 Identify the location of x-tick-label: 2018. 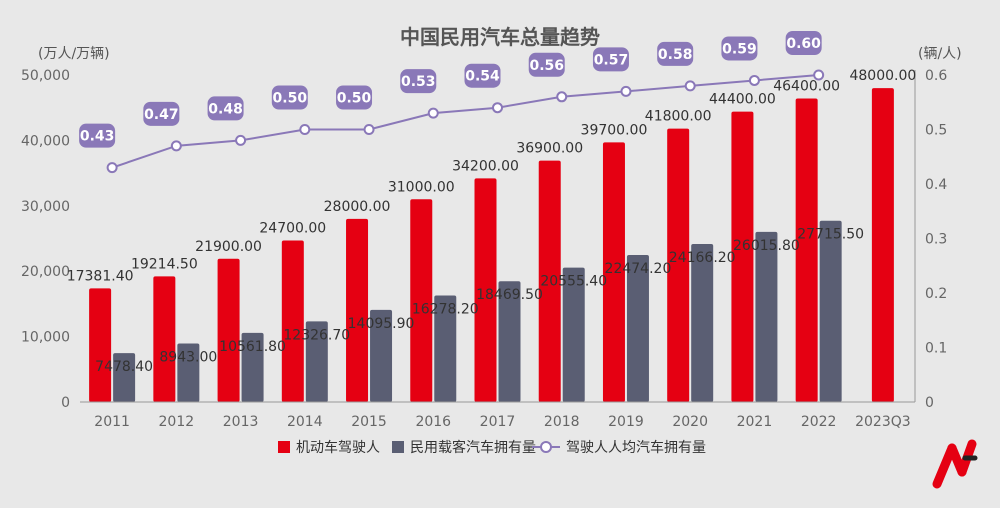
(562, 422).